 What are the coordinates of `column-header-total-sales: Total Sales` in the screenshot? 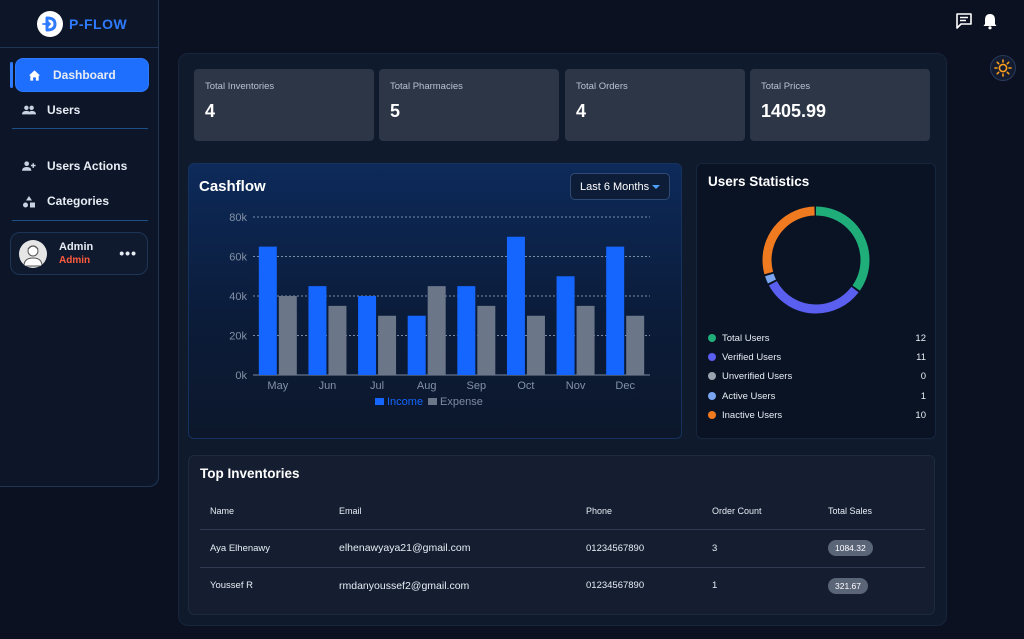 It's located at (850, 511).